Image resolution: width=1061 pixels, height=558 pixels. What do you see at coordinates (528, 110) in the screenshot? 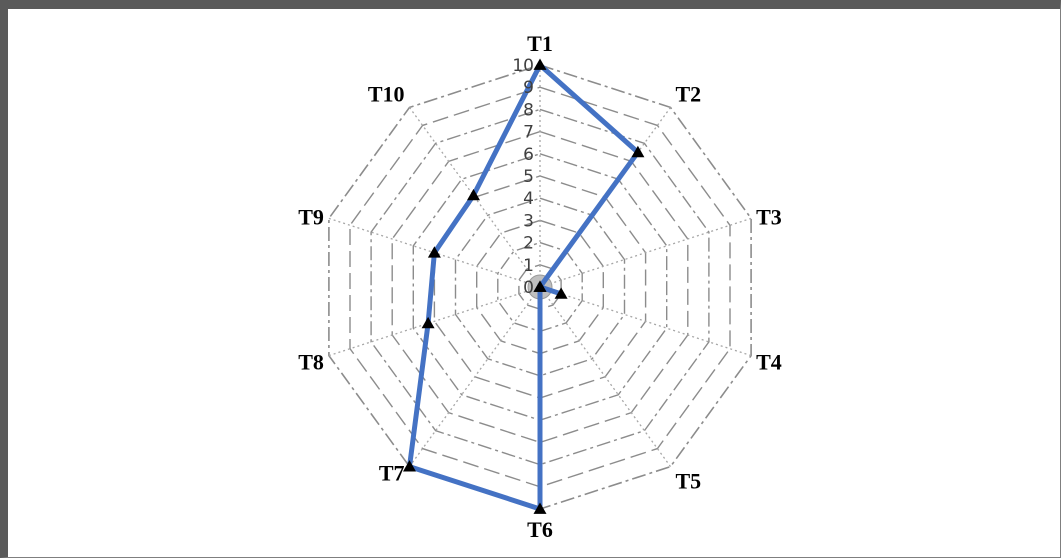
I see `tick-label-8: 8` at bounding box center [528, 110].